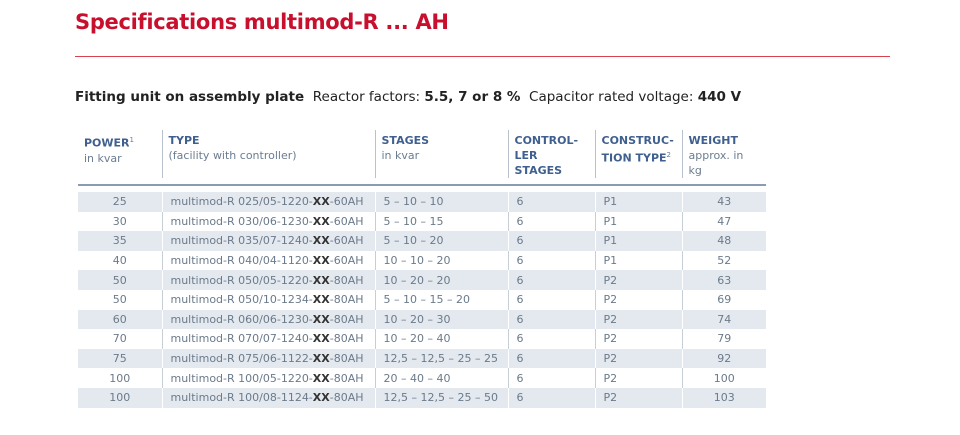 This screenshot has height=435, width=960. I want to click on voltage-value: 440 V, so click(719, 97).